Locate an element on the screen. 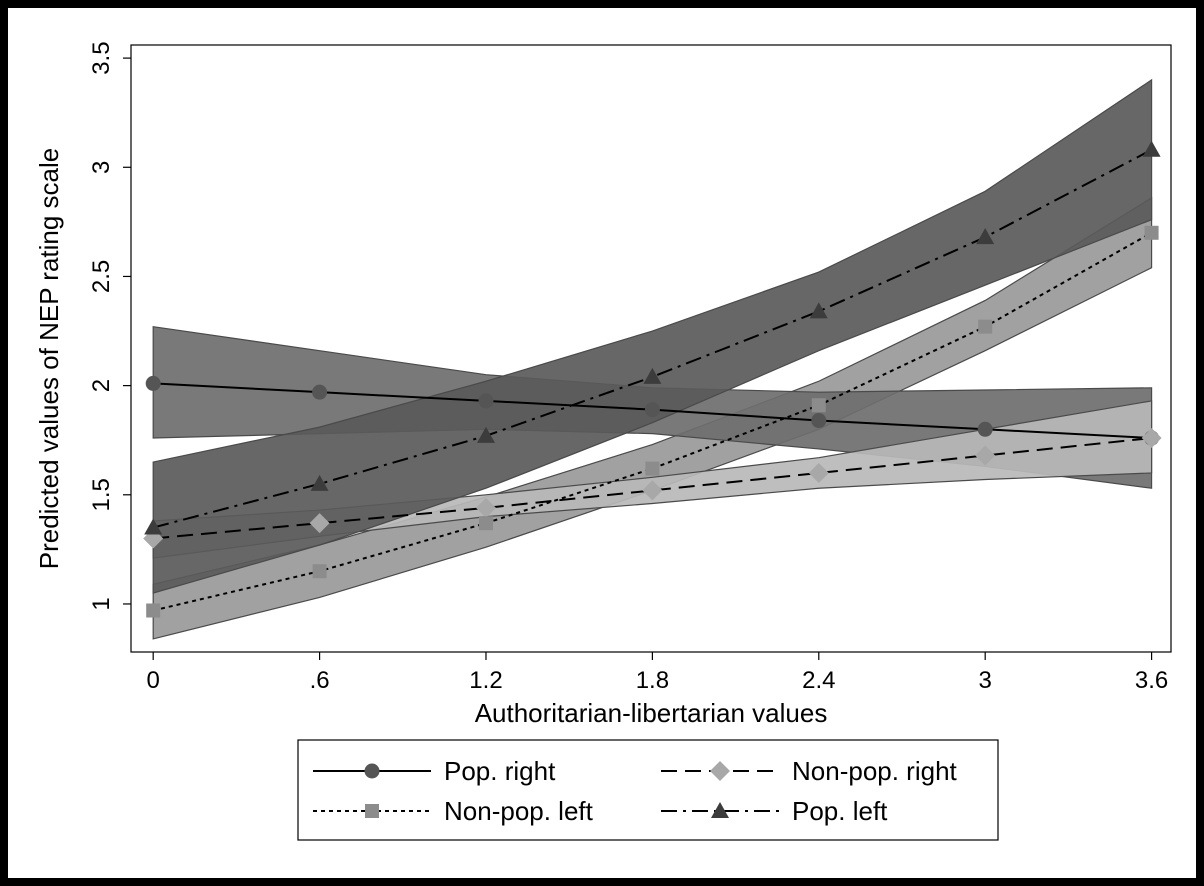 The height and width of the screenshot is (886, 1204). y-tick-label: 1.5 is located at coordinates (101, 494).